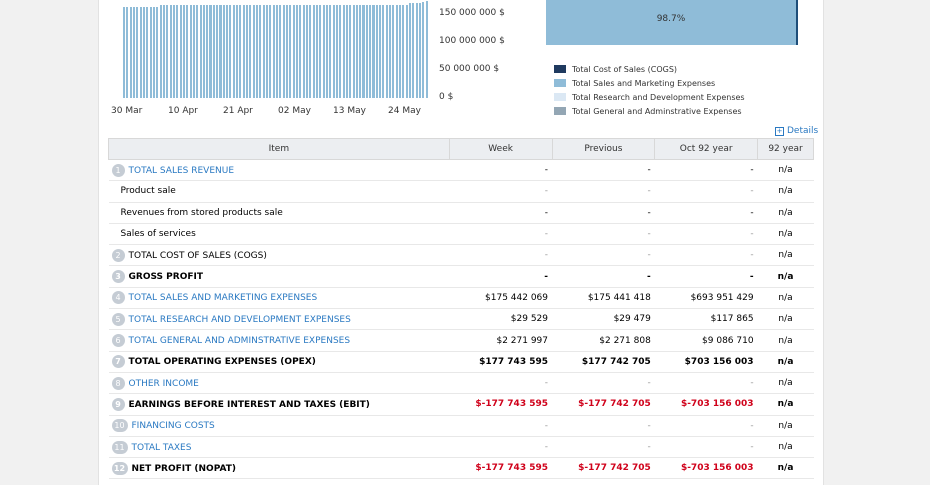 The image size is (930, 485). Describe the element at coordinates (706, 149) in the screenshot. I see `header-oct: Oct 92 year` at that location.